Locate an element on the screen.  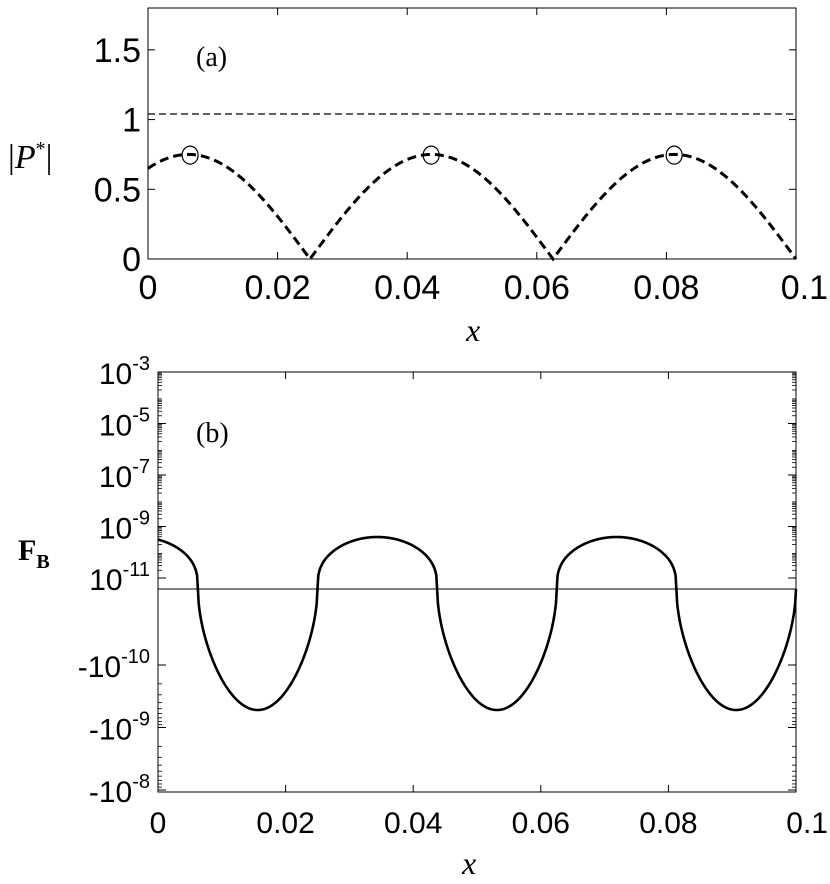
panel-b-y-tick-label: 10⁻¹¹ is located at coordinates (119, 578).